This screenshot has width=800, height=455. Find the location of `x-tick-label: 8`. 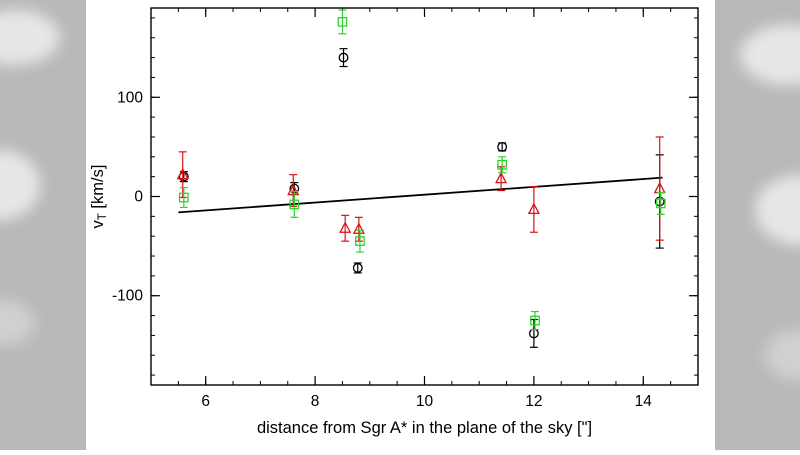

x-tick-label: 8 is located at coordinates (315, 401).